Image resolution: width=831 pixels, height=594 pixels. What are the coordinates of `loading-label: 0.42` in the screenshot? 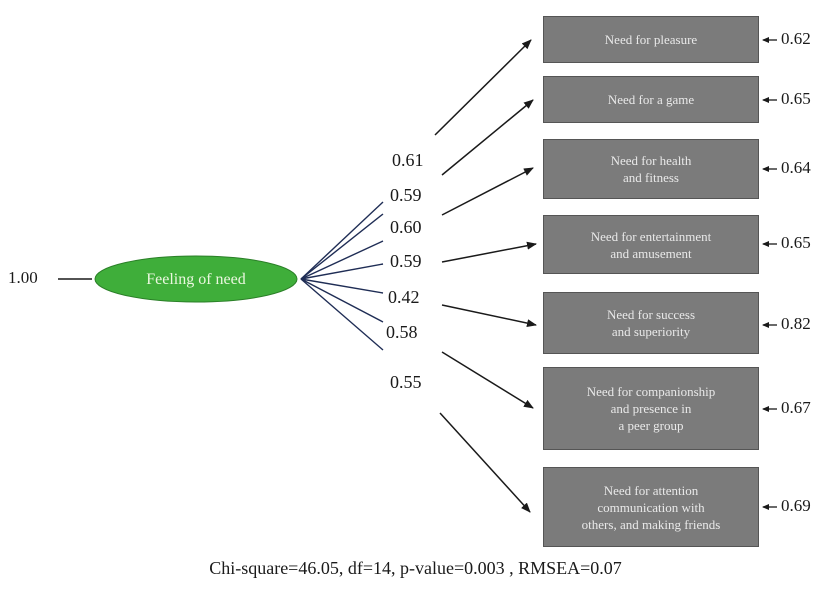 It's located at (404, 297).